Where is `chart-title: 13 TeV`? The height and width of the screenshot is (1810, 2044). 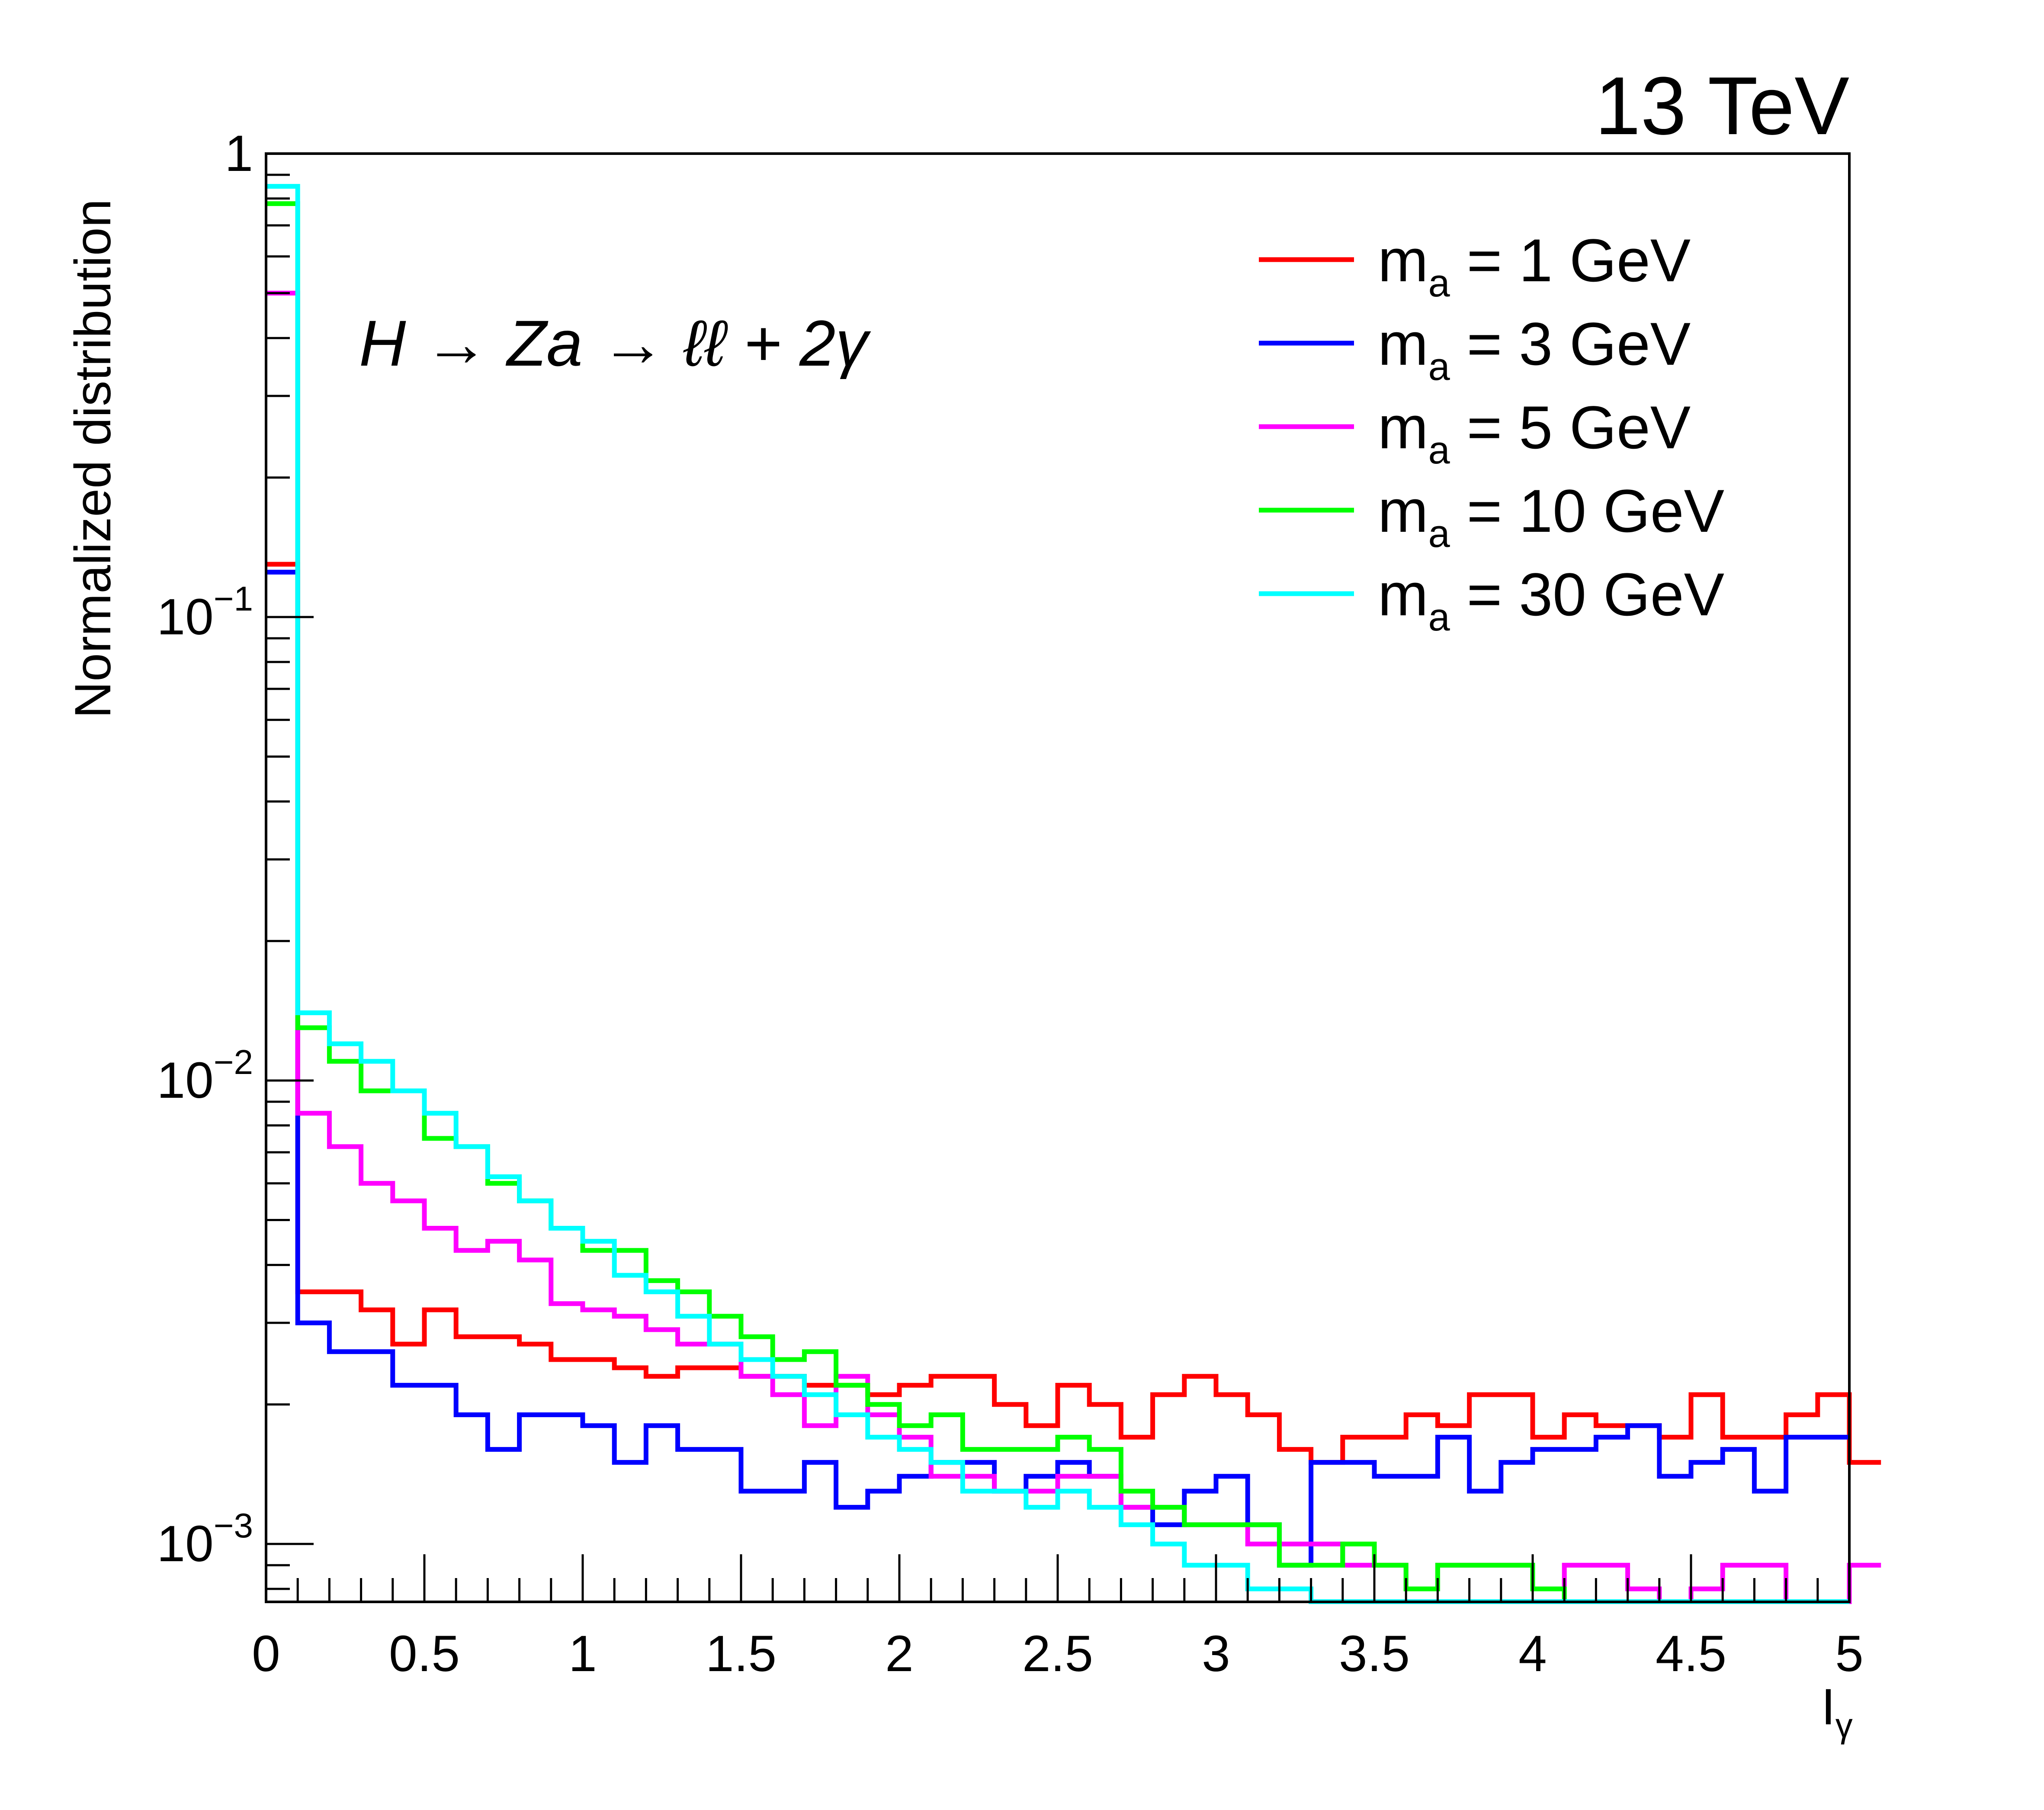
chart-title: 13 TeV is located at coordinates (1722, 106).